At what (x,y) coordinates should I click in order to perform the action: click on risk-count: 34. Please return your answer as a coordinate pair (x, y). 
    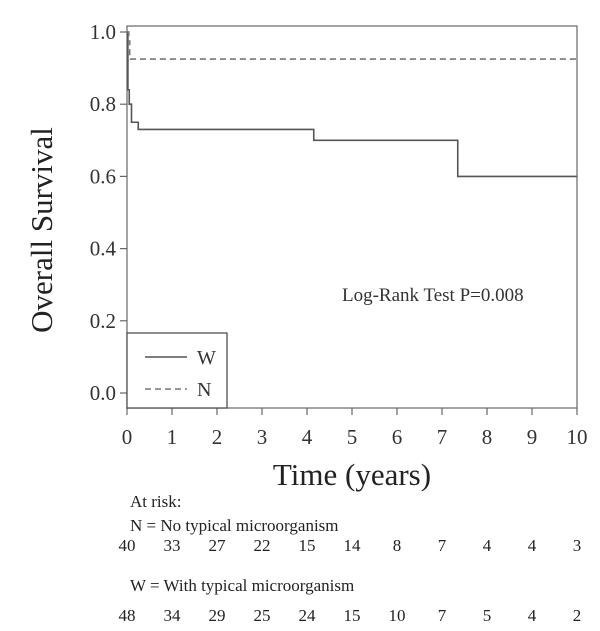
    Looking at the image, I should click on (172, 615).